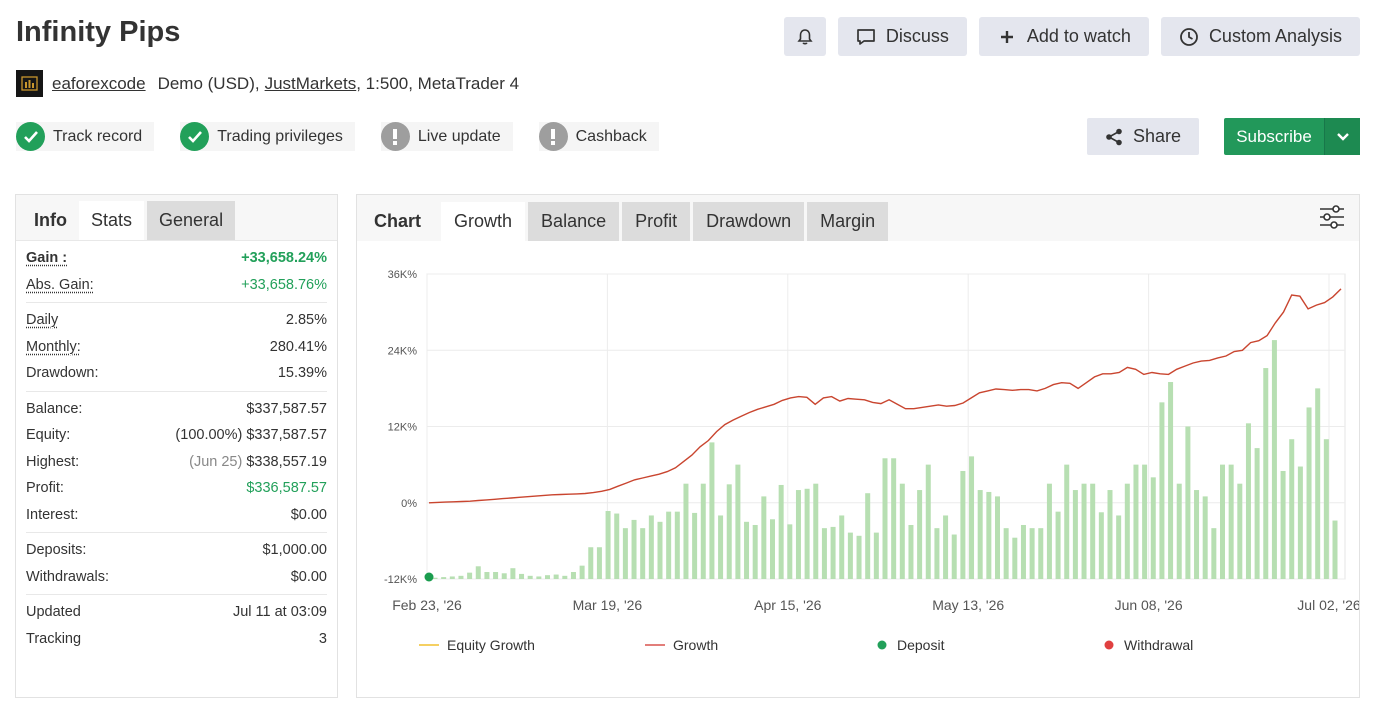 The image size is (1376, 710). What do you see at coordinates (208, 83) in the screenshot?
I see `account-type: Demo (USD),` at bounding box center [208, 83].